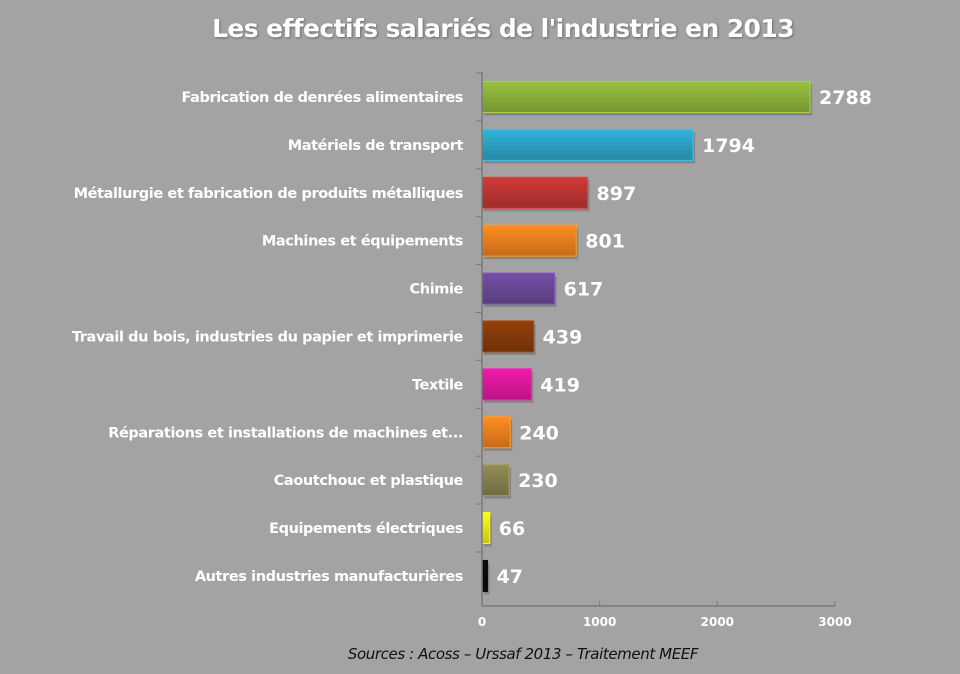  Describe the element at coordinates (538, 481) in the screenshot. I see `data-label: 230` at that location.